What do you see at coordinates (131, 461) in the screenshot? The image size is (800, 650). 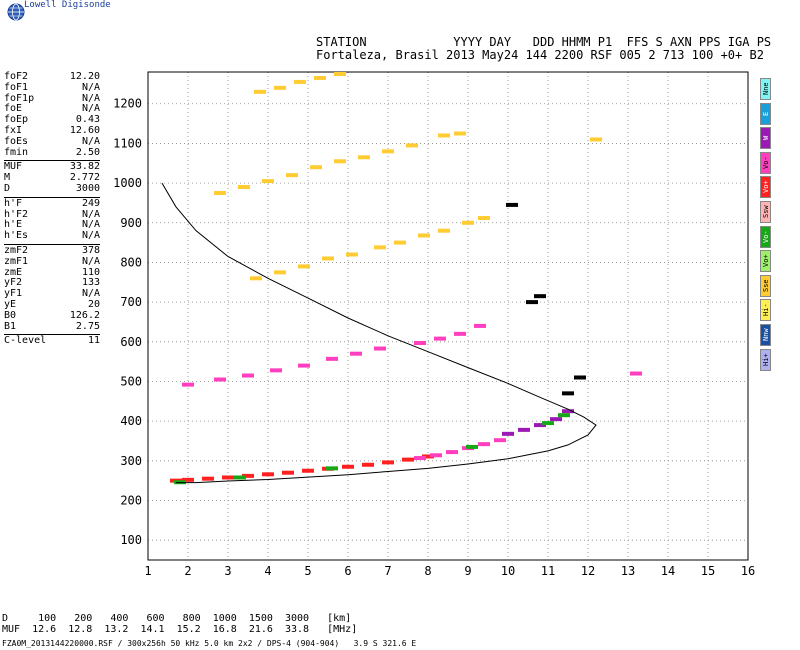 I see `y-tick-label: 300` at bounding box center [131, 461].